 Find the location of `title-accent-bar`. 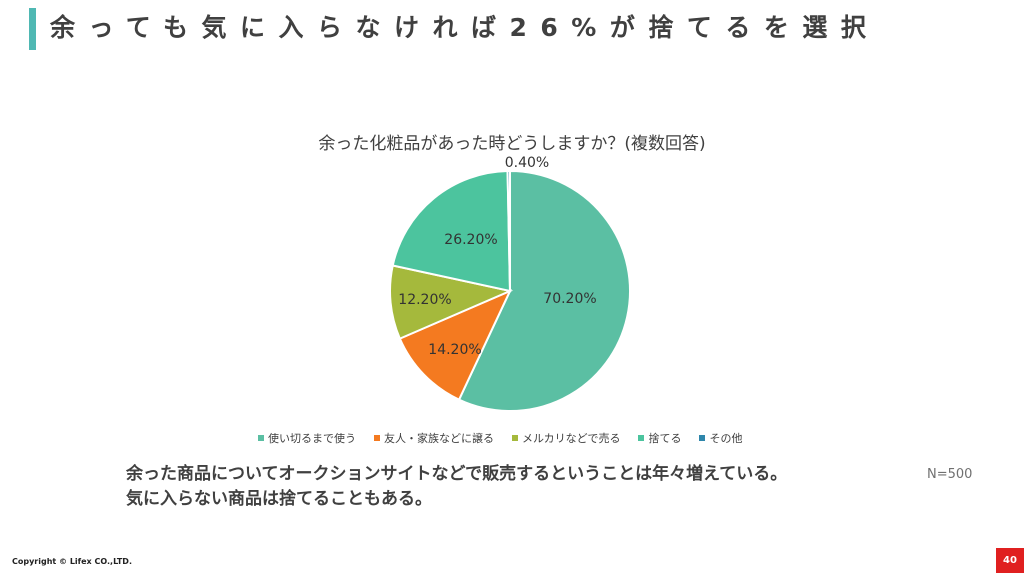

title-accent-bar is located at coordinates (32, 29).